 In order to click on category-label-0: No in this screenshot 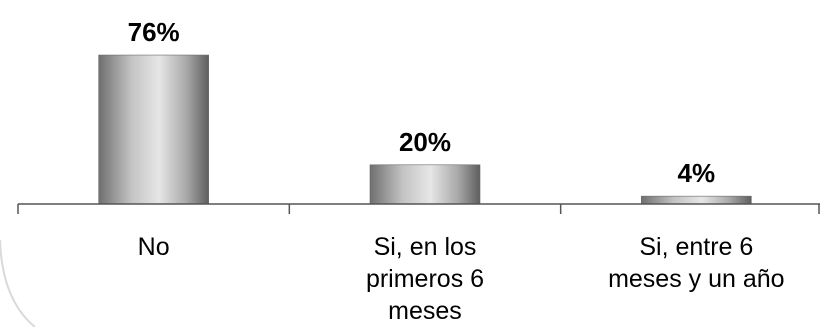, I will do `click(154, 247)`.